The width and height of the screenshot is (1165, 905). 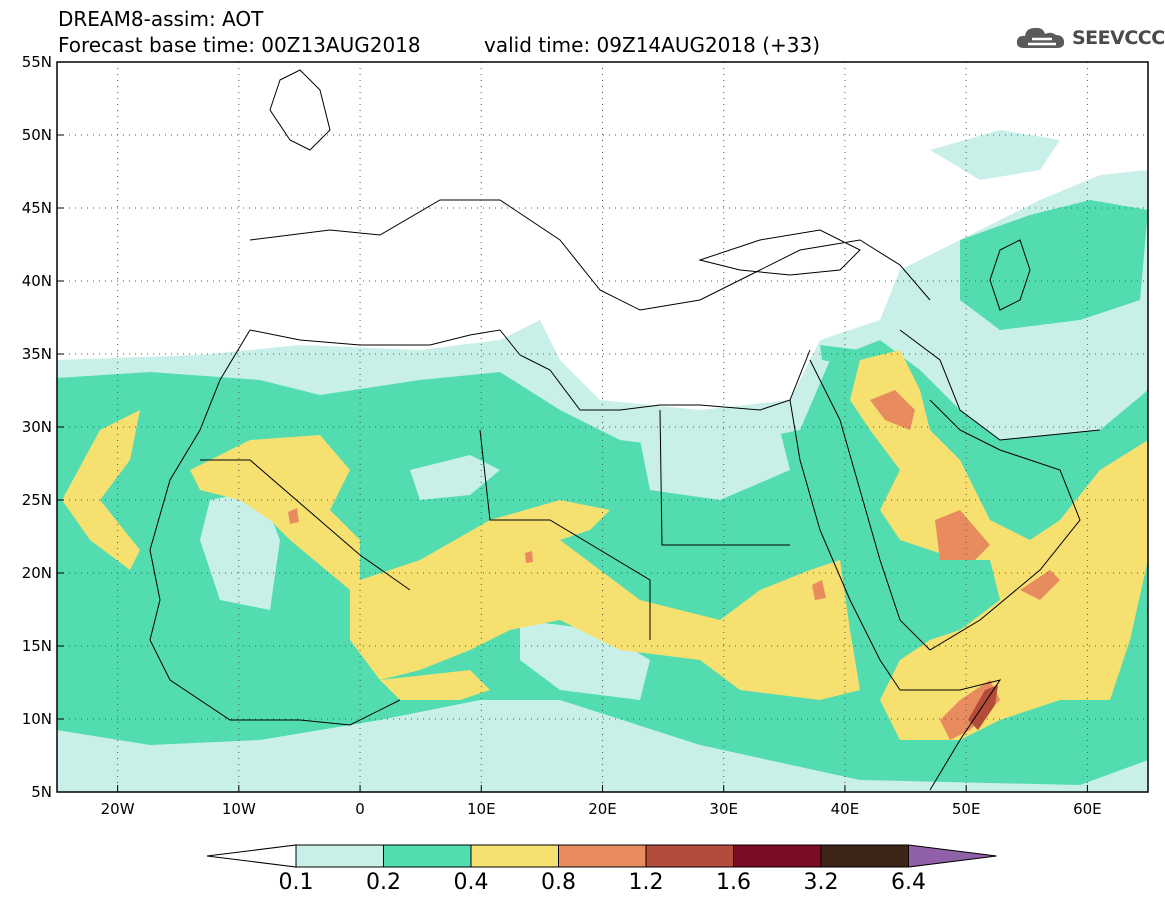 I want to click on colorbar-level-label: 0.1, so click(x=296, y=882).